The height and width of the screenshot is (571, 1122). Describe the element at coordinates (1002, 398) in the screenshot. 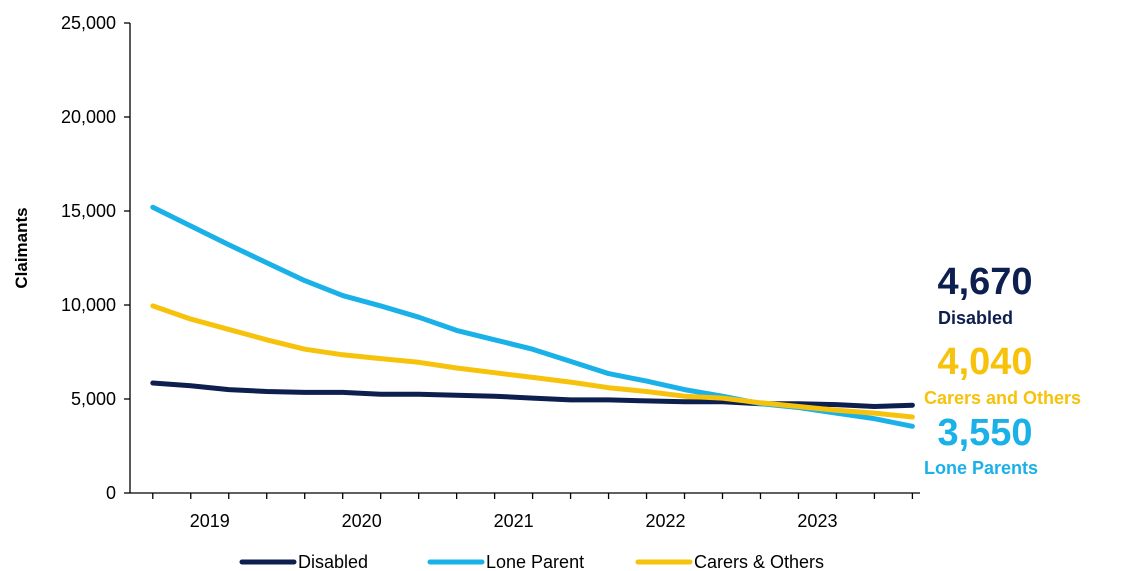

I see `end-series-label: Carers and Others` at that location.